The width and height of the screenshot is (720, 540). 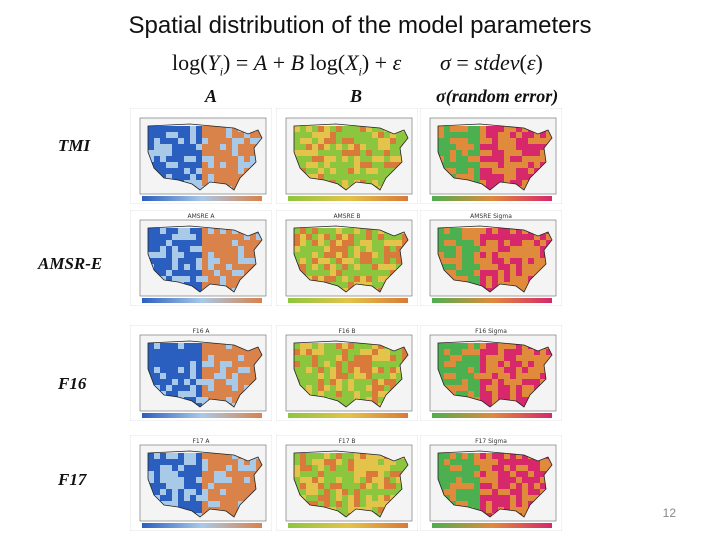 I want to click on map-panel-f16-a: F16 A, so click(x=201, y=373).